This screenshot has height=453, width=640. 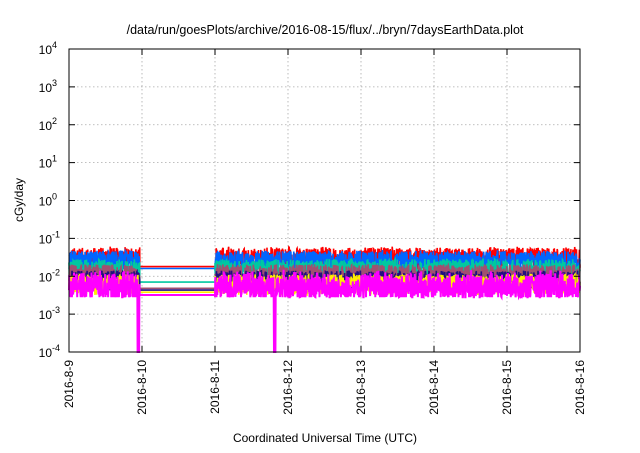 I want to click on y-tick-label: 10⁻³, so click(x=49, y=313).